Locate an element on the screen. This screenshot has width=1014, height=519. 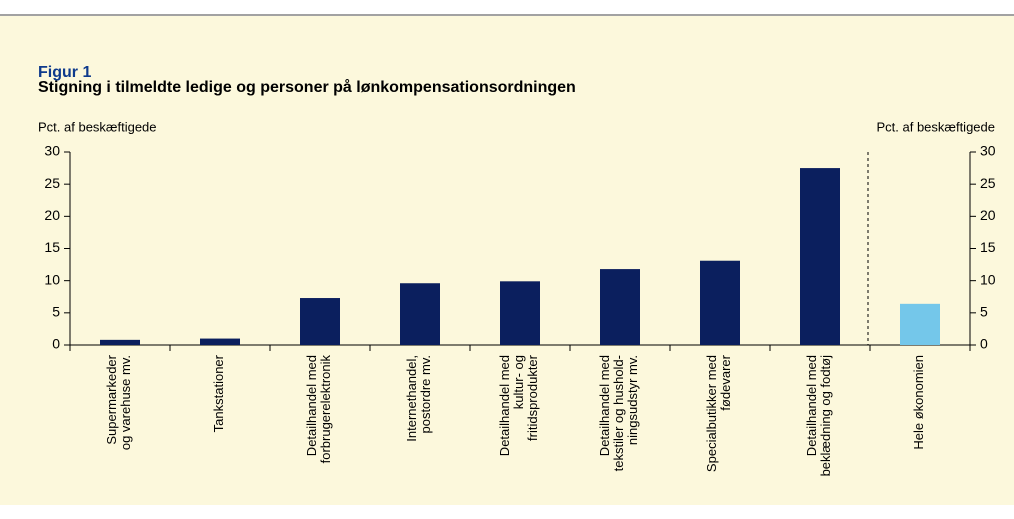
y2-tick-label: 20 is located at coordinates (988, 215).